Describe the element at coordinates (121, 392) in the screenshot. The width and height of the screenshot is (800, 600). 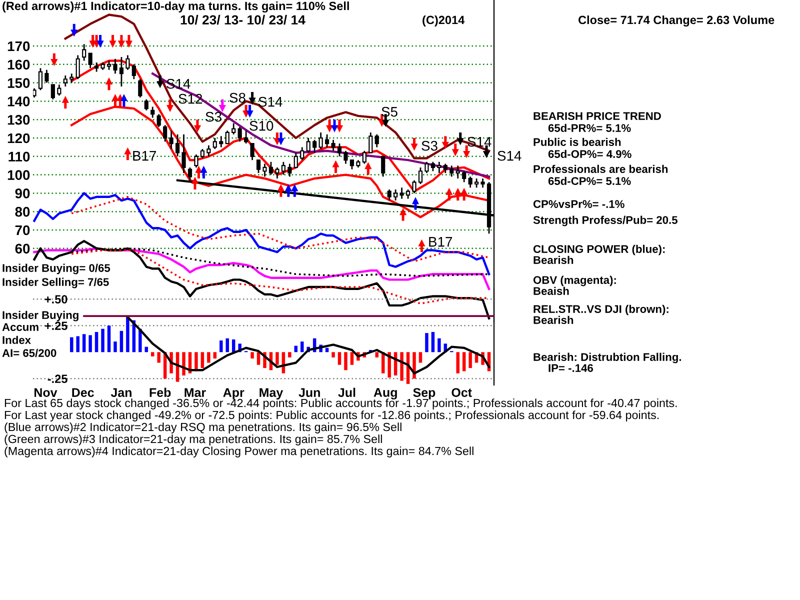
I see `x-tick-label: Jan` at that location.